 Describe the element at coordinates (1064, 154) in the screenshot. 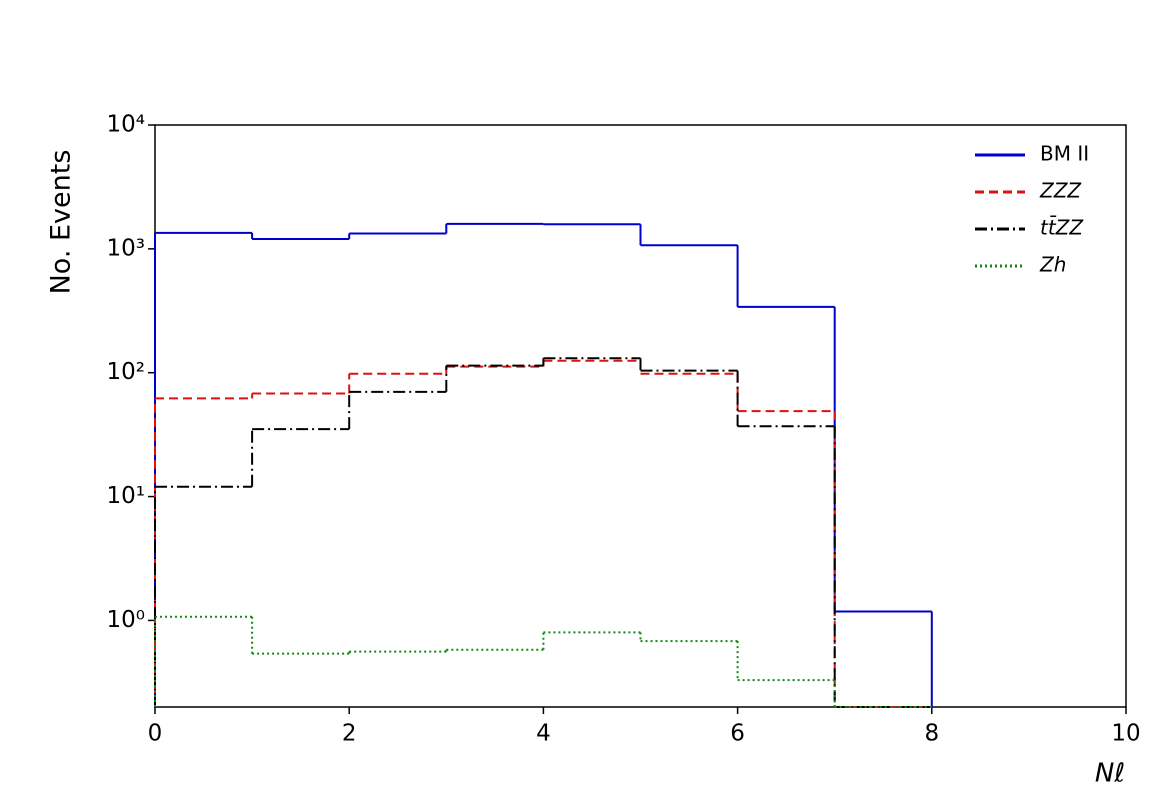

I see `legend-label: BM II` at that location.